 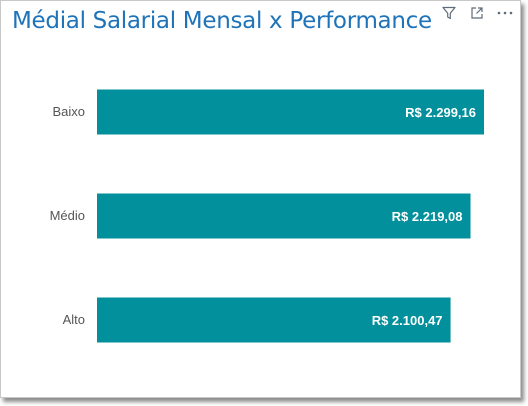 What do you see at coordinates (74, 319) in the screenshot?
I see `category-label-alto: Alto` at bounding box center [74, 319].